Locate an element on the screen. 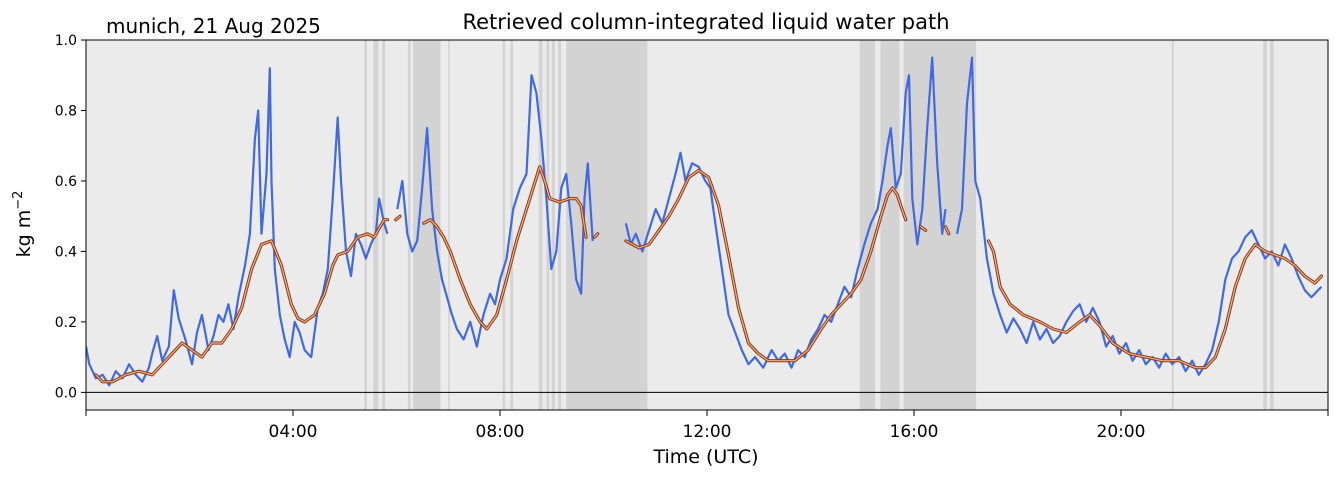 The image size is (1339, 478). y-tick-label: 0.0 is located at coordinates (66, 393).